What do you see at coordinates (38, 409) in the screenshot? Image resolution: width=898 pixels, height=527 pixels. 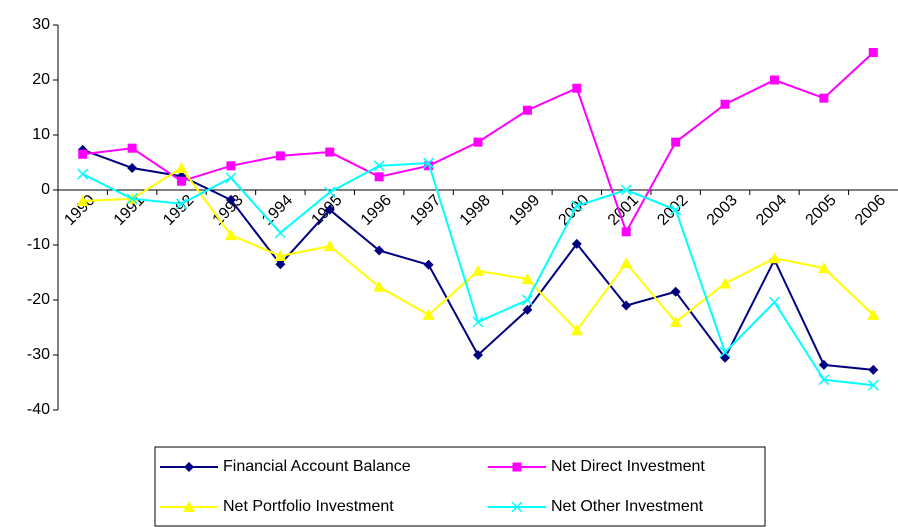 I see `y-tick-label: -40` at bounding box center [38, 409].